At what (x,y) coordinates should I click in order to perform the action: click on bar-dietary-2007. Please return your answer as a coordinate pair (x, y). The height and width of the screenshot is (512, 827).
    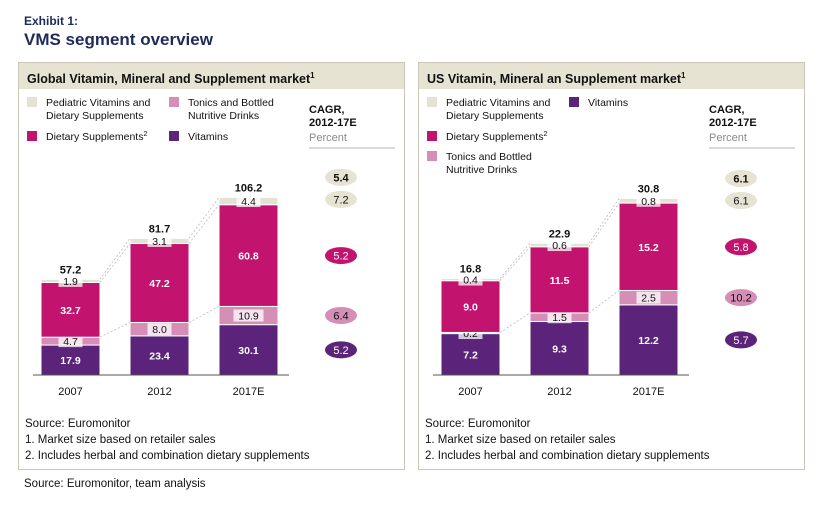
    Looking at the image, I should click on (470, 306).